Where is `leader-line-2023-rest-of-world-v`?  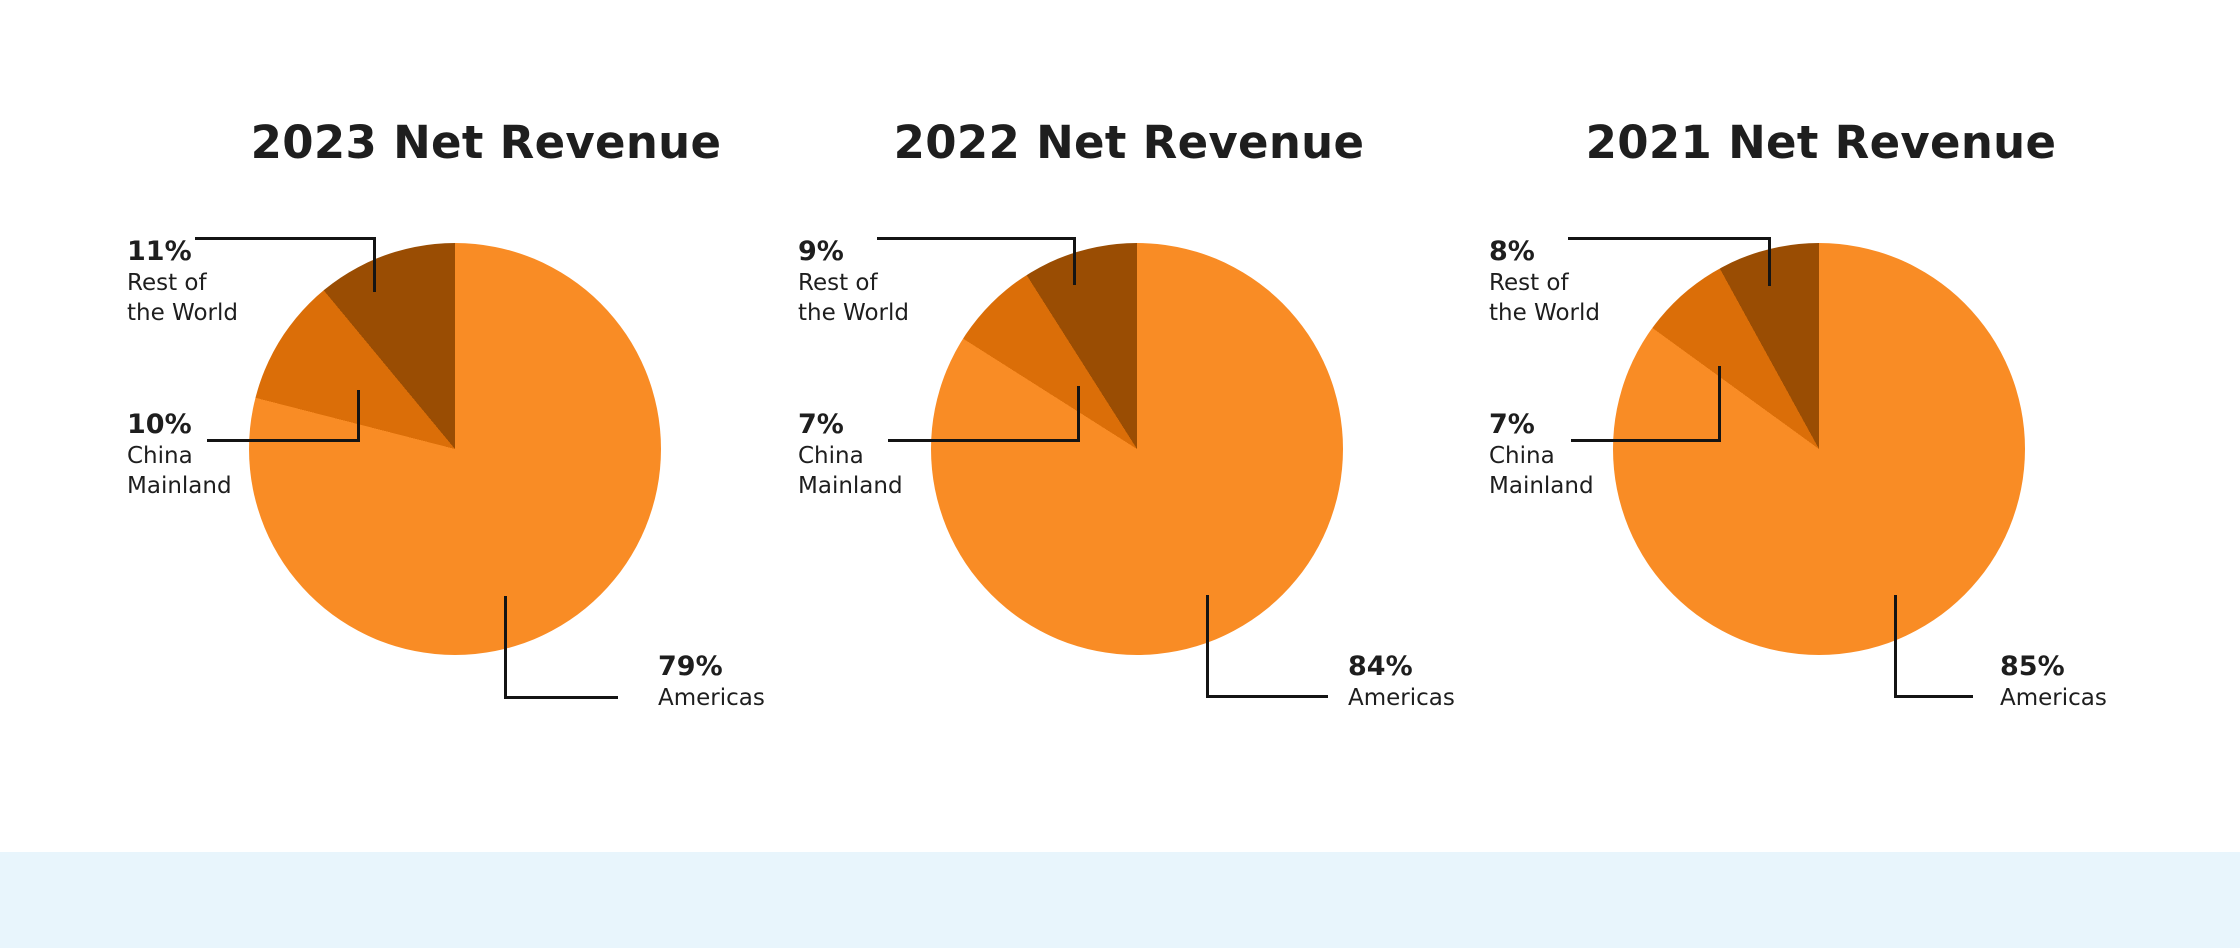
leader-line-2023-rest-of-world-v is located at coordinates (374, 264).